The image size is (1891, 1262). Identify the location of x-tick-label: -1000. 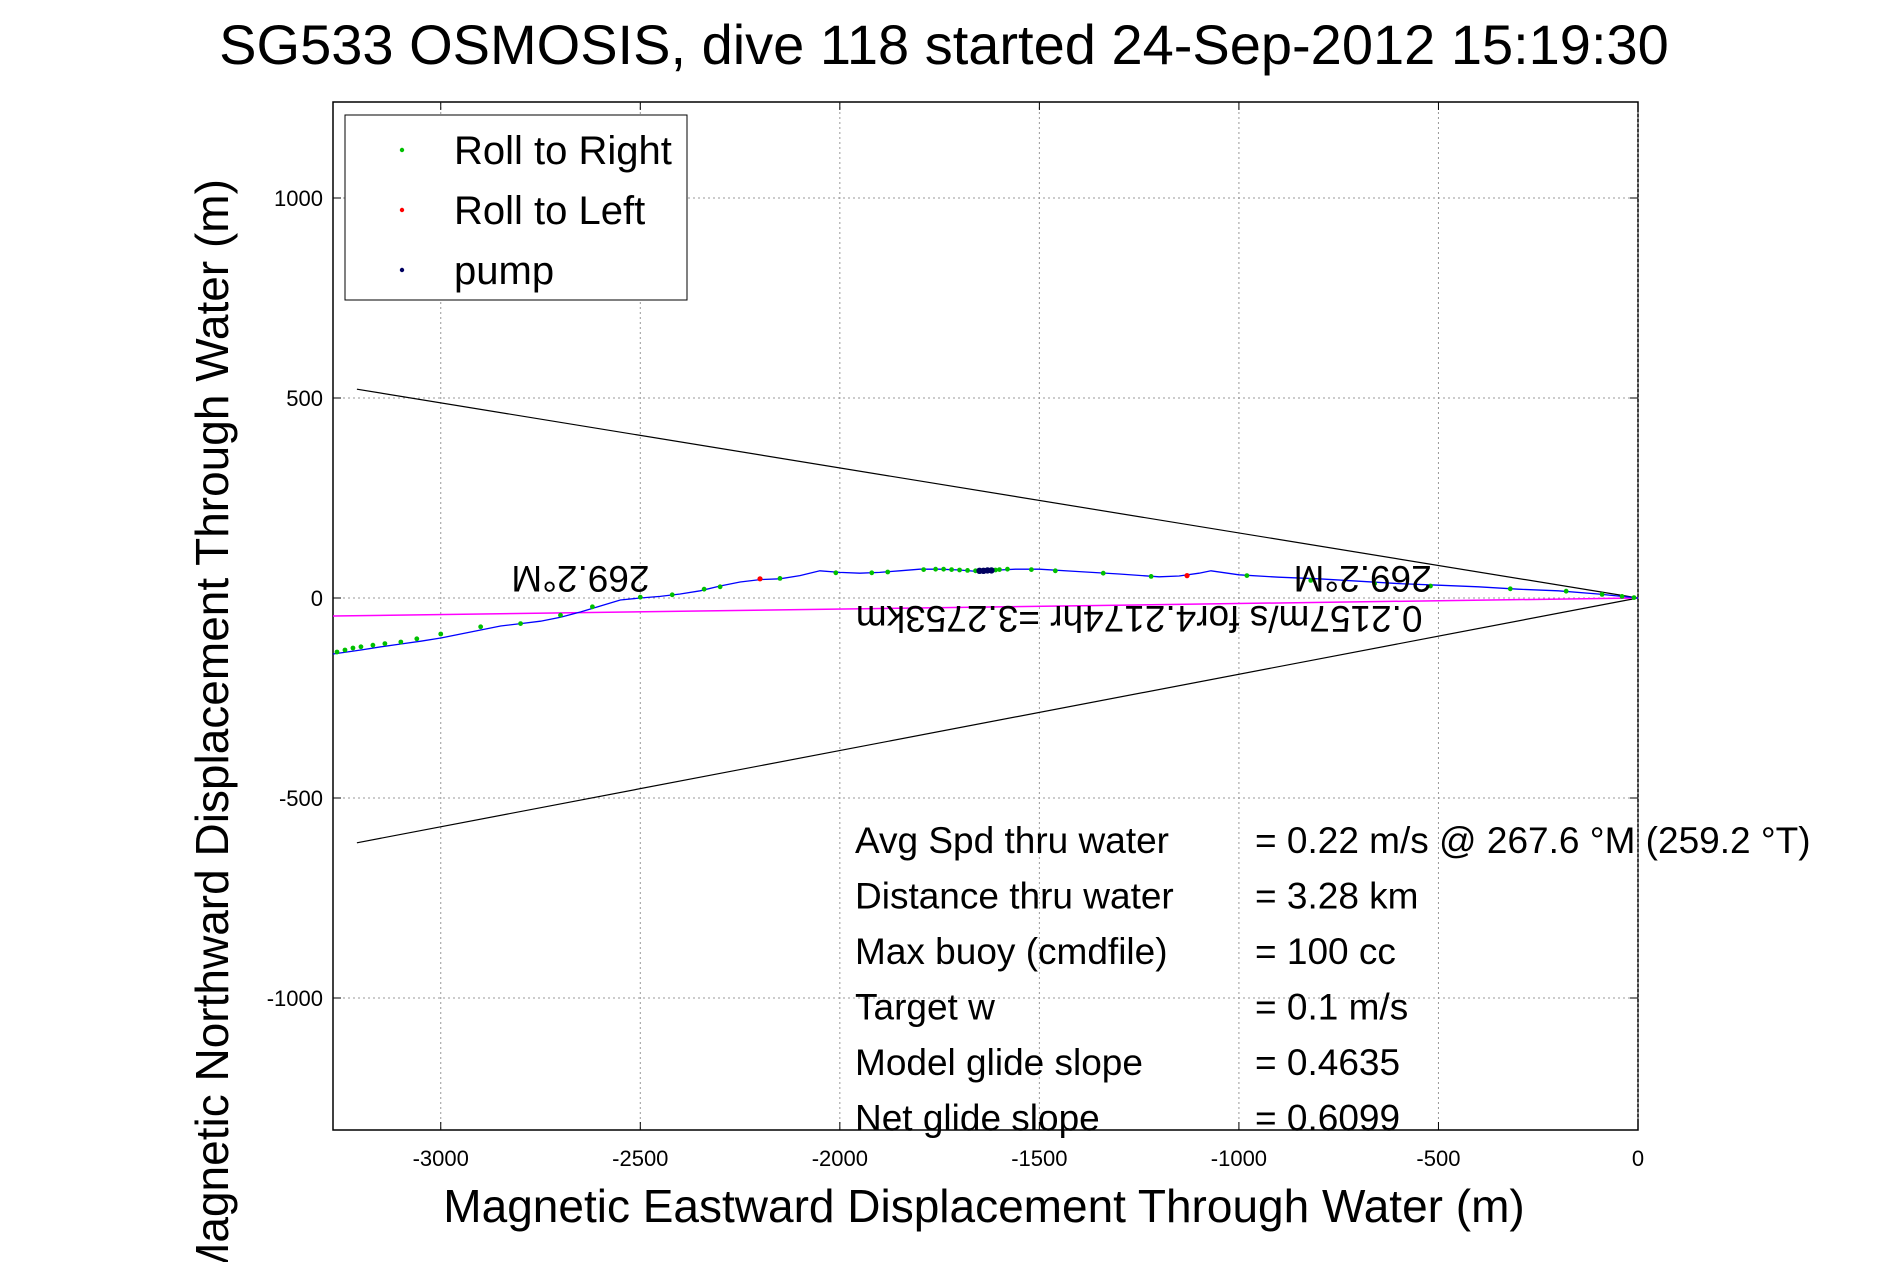
(1239, 1158).